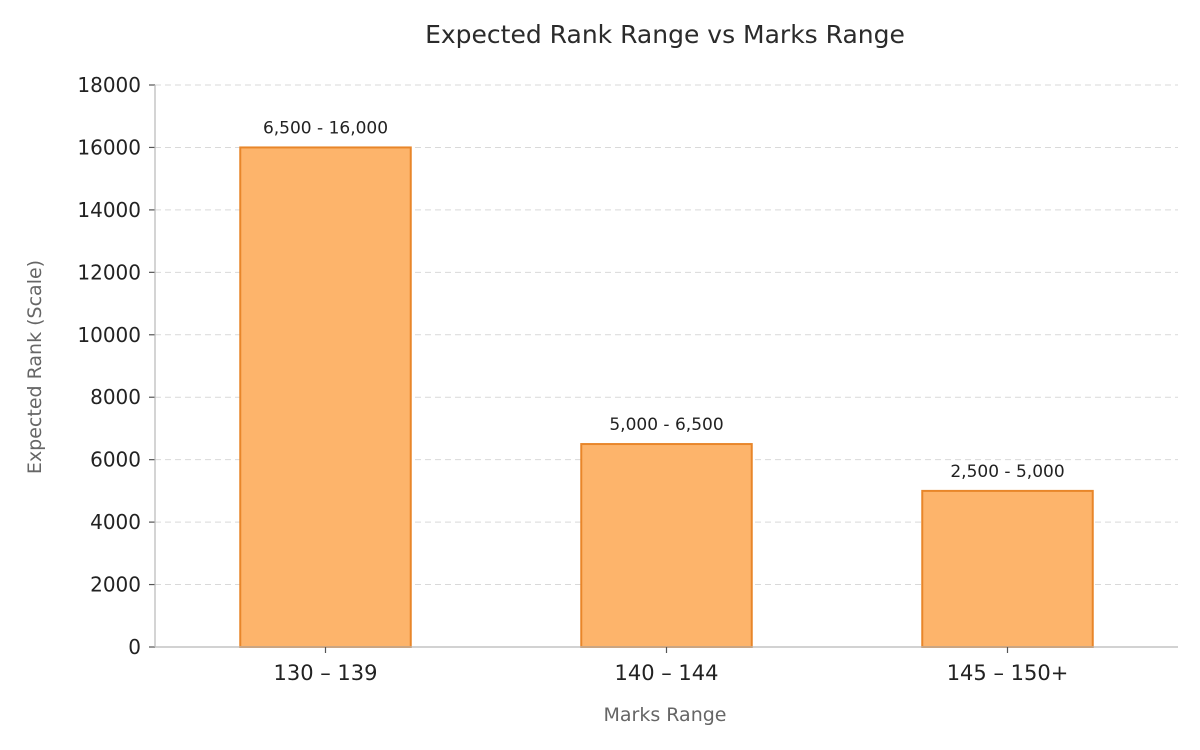 This screenshot has height=750, width=1200. I want to click on y-tick-label: 16000, so click(109, 147).